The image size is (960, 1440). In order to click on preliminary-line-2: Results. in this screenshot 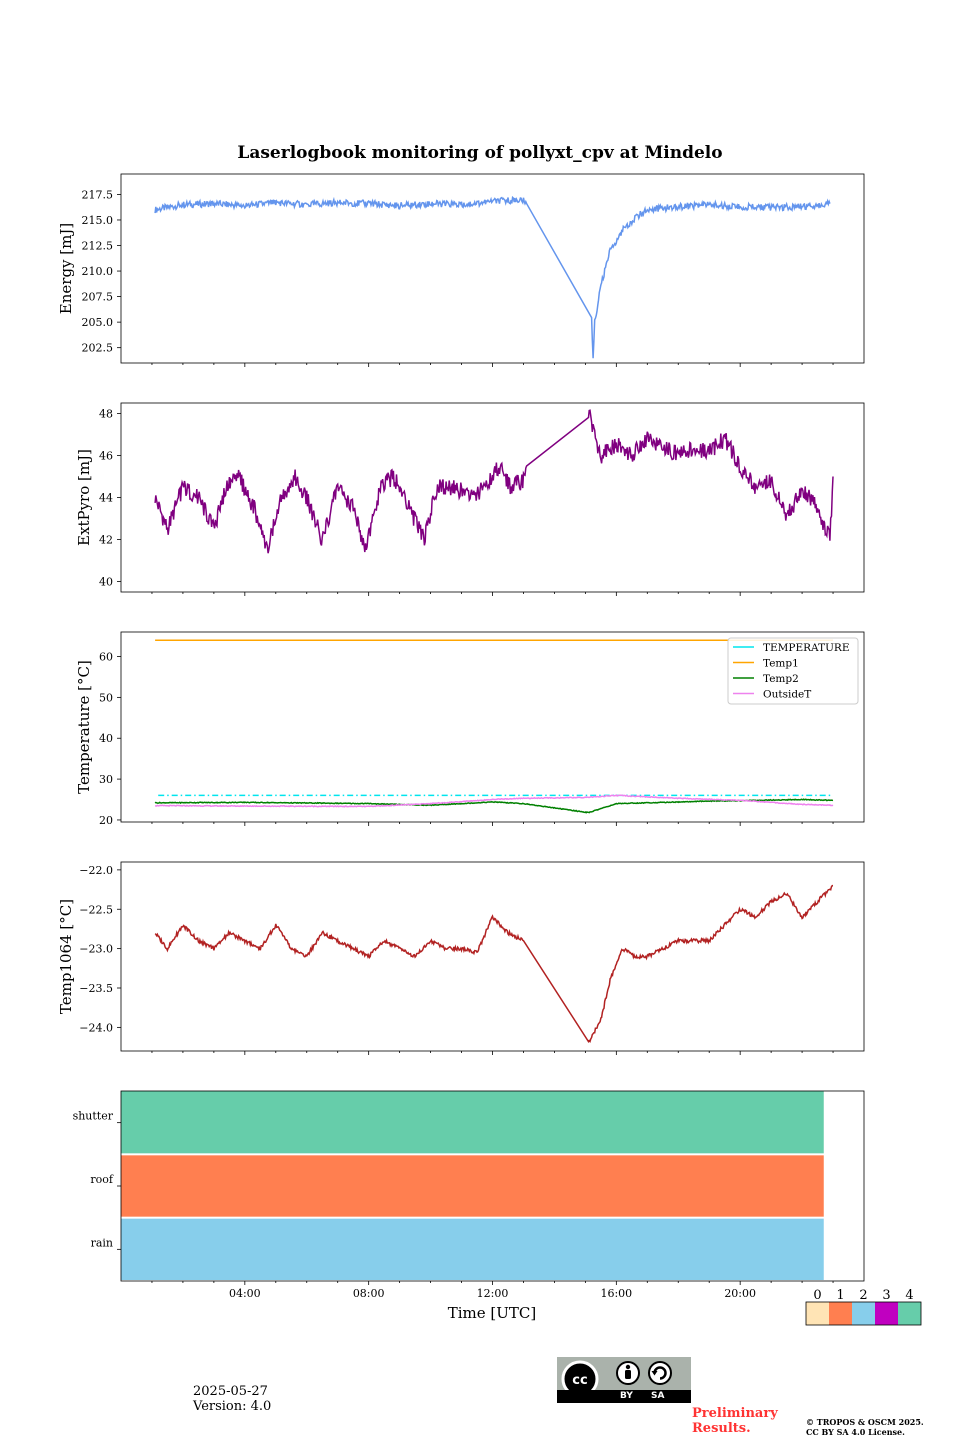, I will do `click(721, 1428)`.